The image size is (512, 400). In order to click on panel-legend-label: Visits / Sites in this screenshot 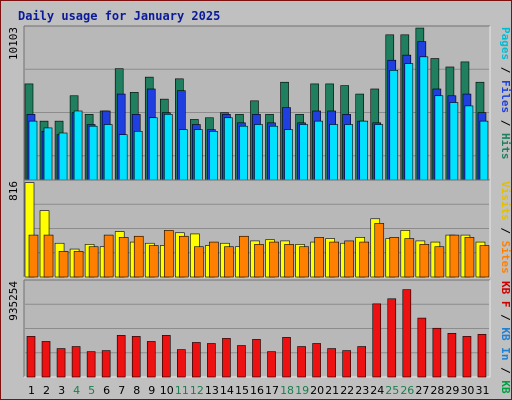, I will do `click(505, 227)`.